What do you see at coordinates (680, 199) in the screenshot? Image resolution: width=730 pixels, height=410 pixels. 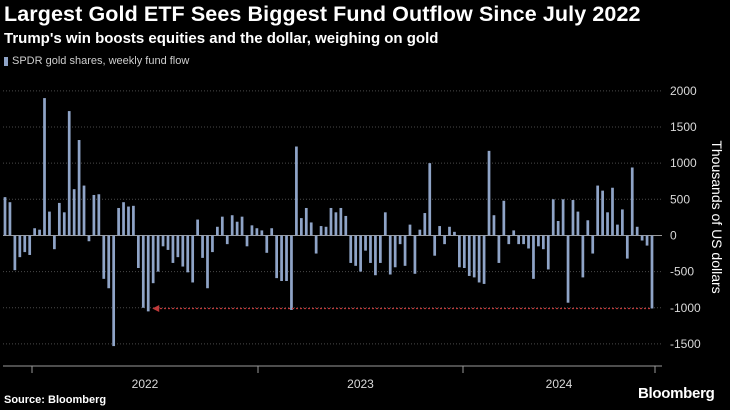 I see `y-tick-label: 500` at bounding box center [680, 199].